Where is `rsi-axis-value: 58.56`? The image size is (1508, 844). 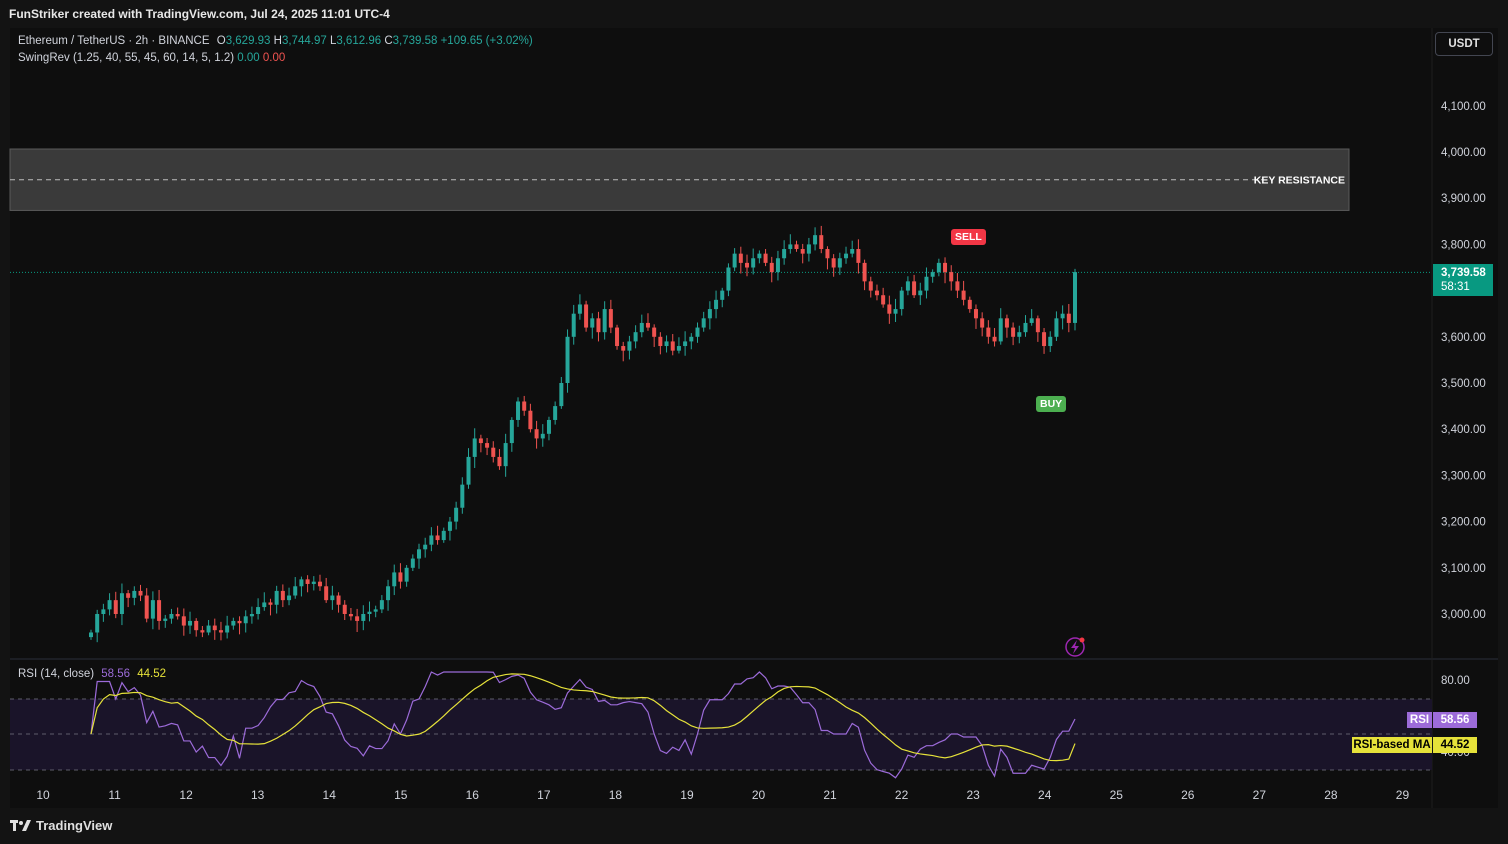 rsi-axis-value: 58.56 is located at coordinates (1455, 720).